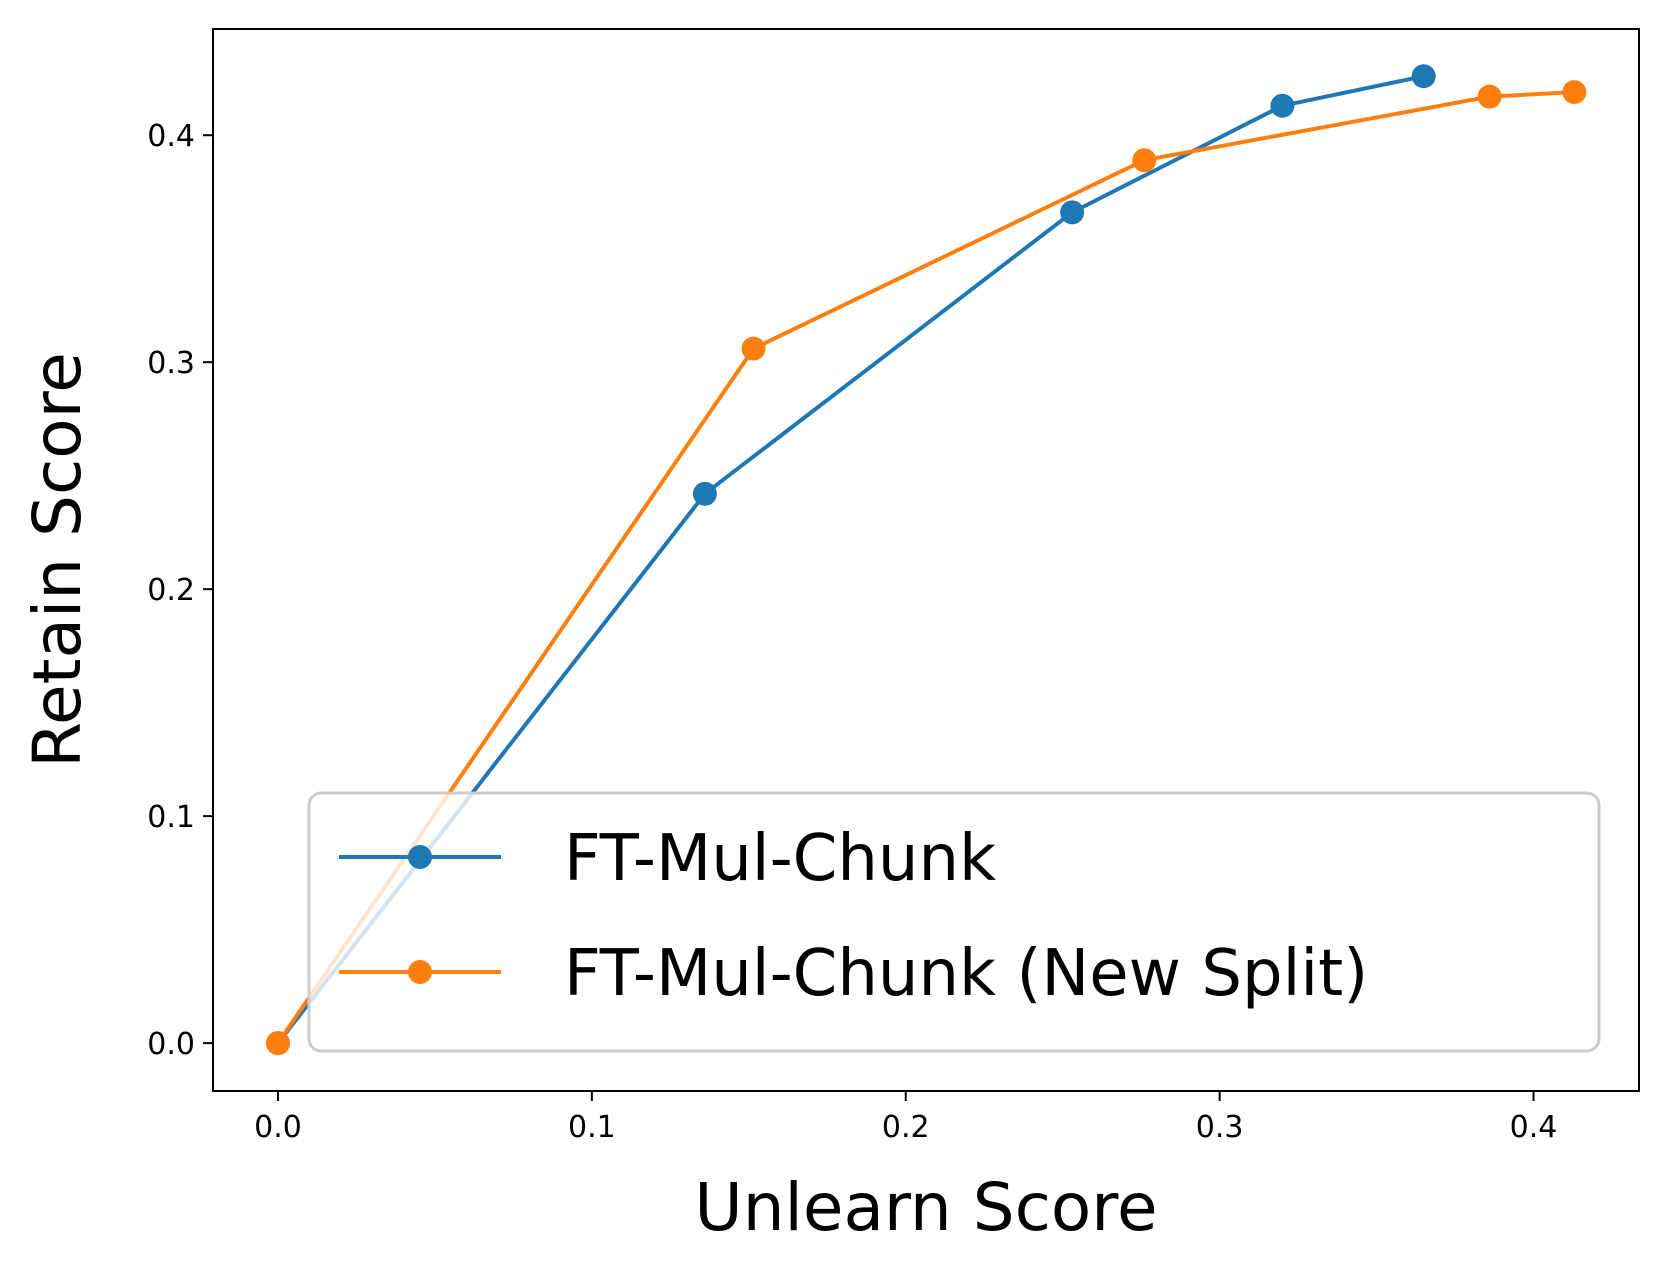  I want to click on x-tick-label: 0.1, so click(592, 1127).